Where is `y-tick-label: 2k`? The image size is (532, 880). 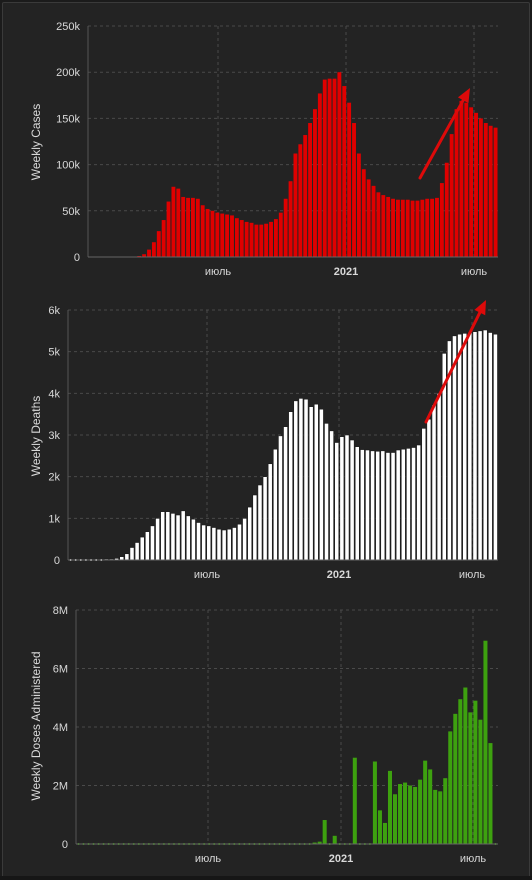
y-tick-label: 2k is located at coordinates (54, 478).